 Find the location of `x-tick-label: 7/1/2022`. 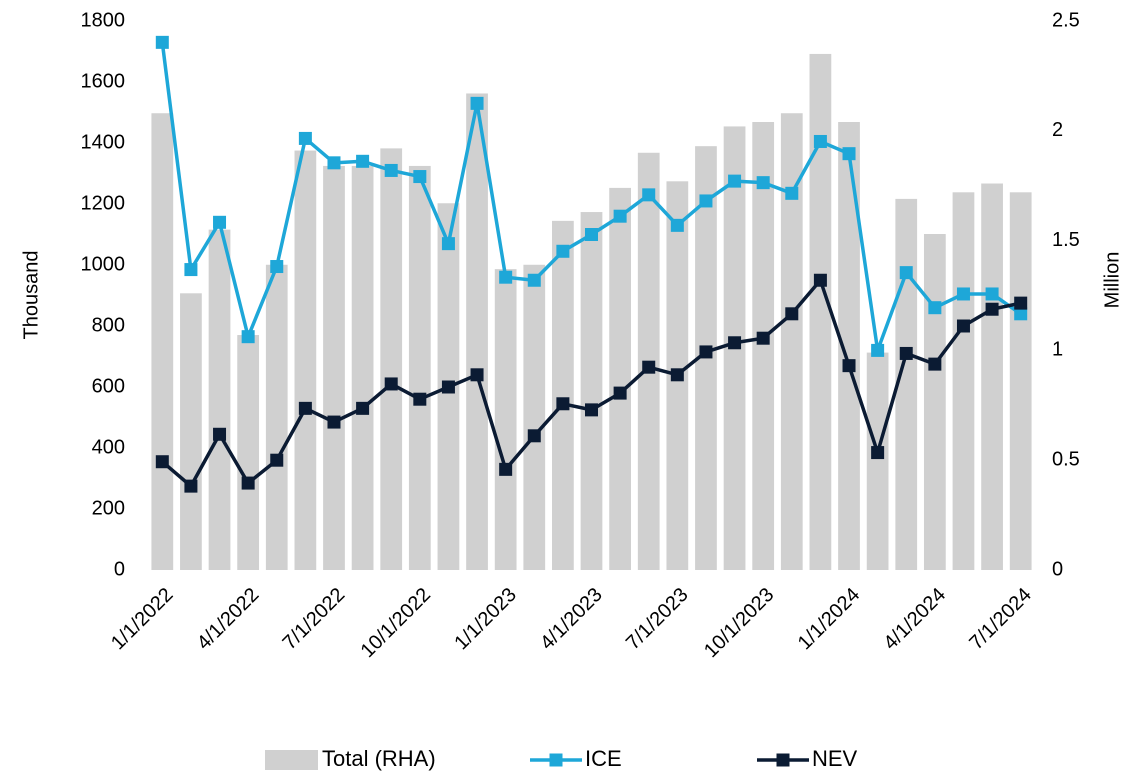

x-tick-label: 7/1/2022 is located at coordinates (314, 619).